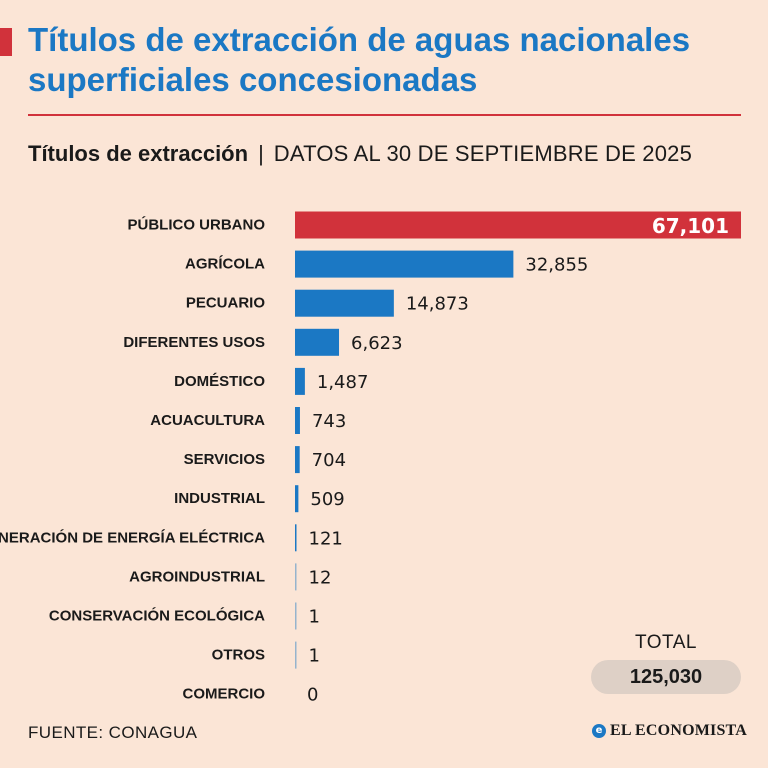 This screenshot has height=768, width=768. Describe the element at coordinates (317, 342) in the screenshot. I see `bar-diferentes-usos` at that location.